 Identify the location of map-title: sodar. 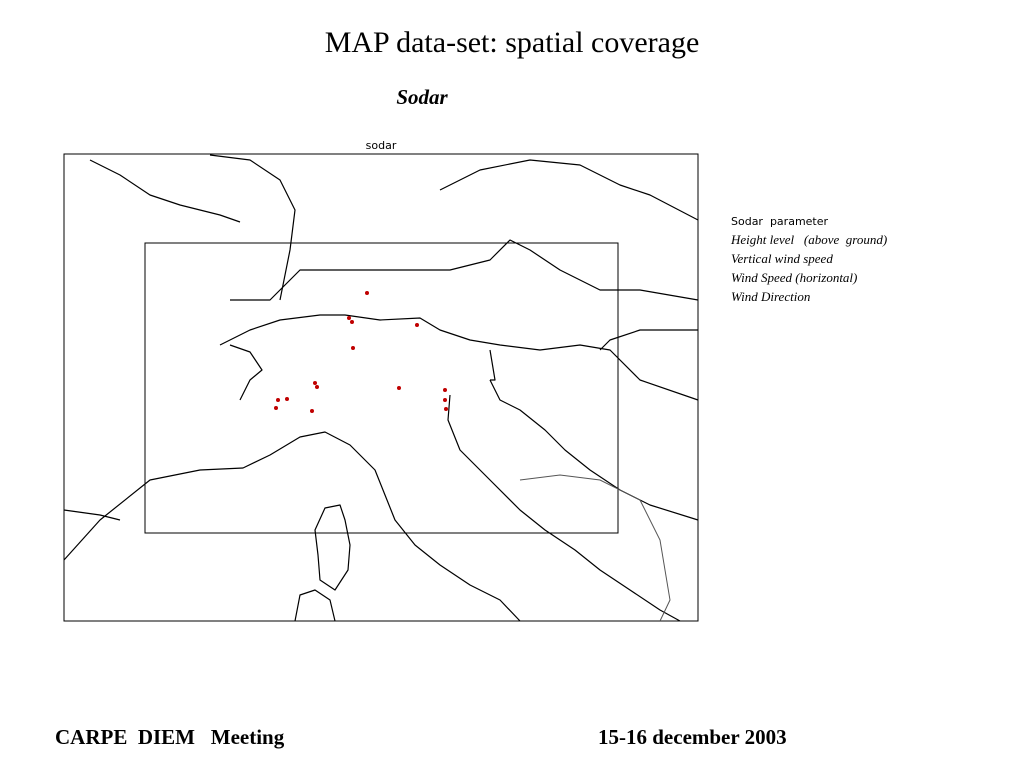
(381, 145).